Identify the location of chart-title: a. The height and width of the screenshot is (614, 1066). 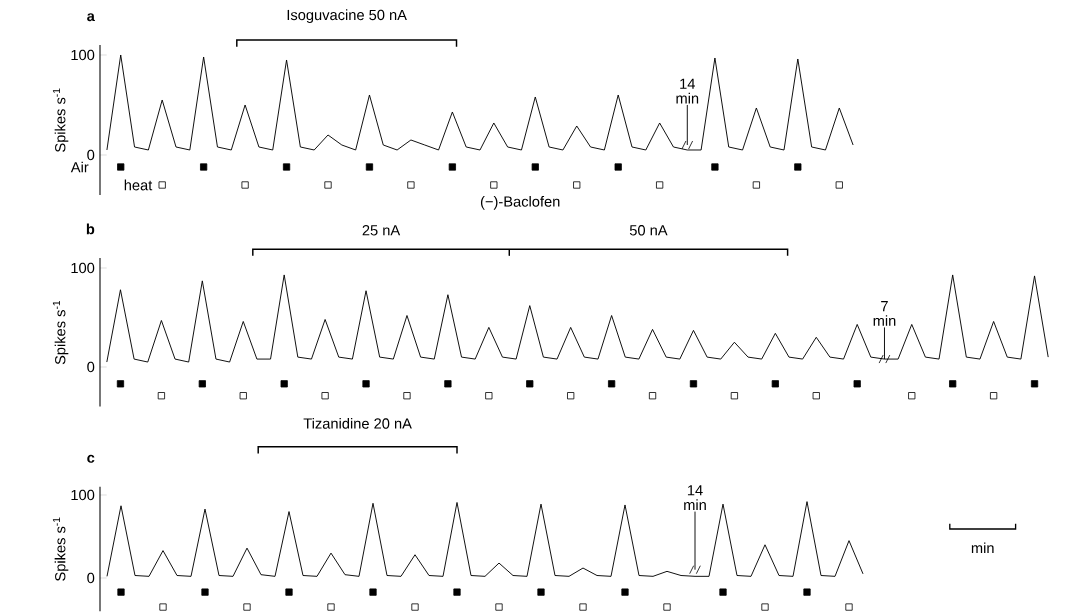
(91, 17).